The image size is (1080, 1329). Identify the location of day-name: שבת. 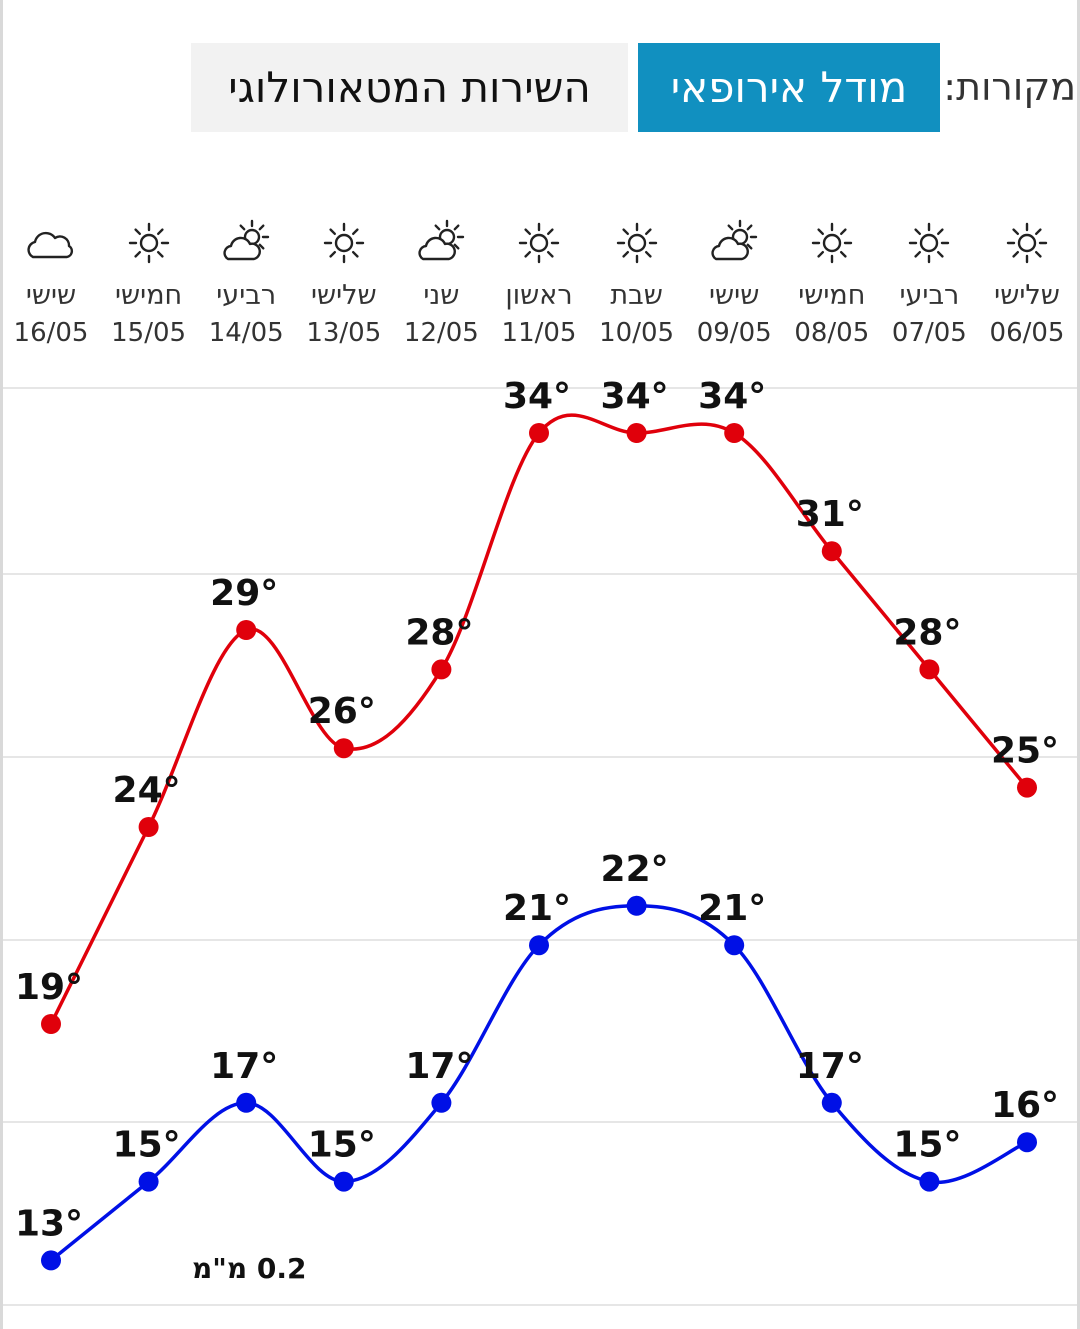
(636, 295).